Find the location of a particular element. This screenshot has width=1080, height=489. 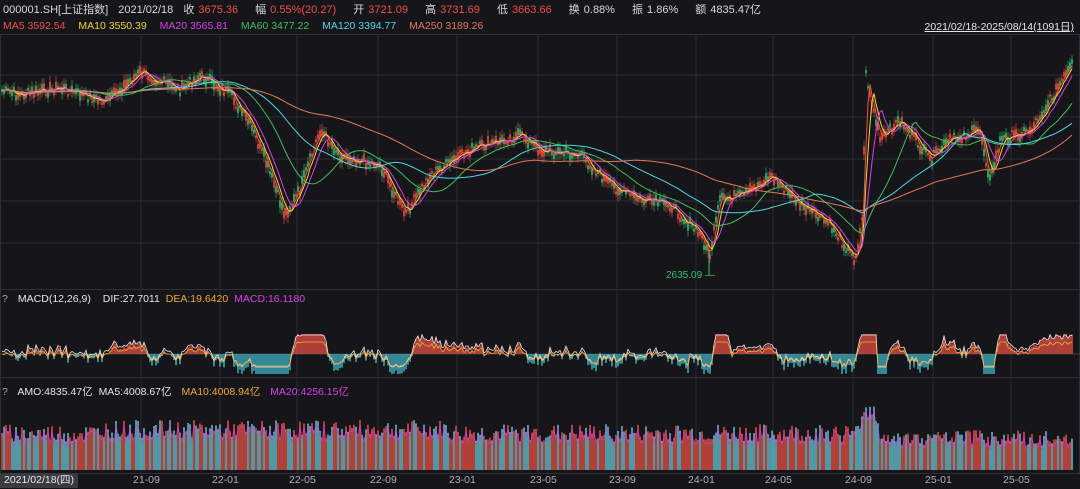

amo-value: AMO:4835.47亿 is located at coordinates (55, 392).